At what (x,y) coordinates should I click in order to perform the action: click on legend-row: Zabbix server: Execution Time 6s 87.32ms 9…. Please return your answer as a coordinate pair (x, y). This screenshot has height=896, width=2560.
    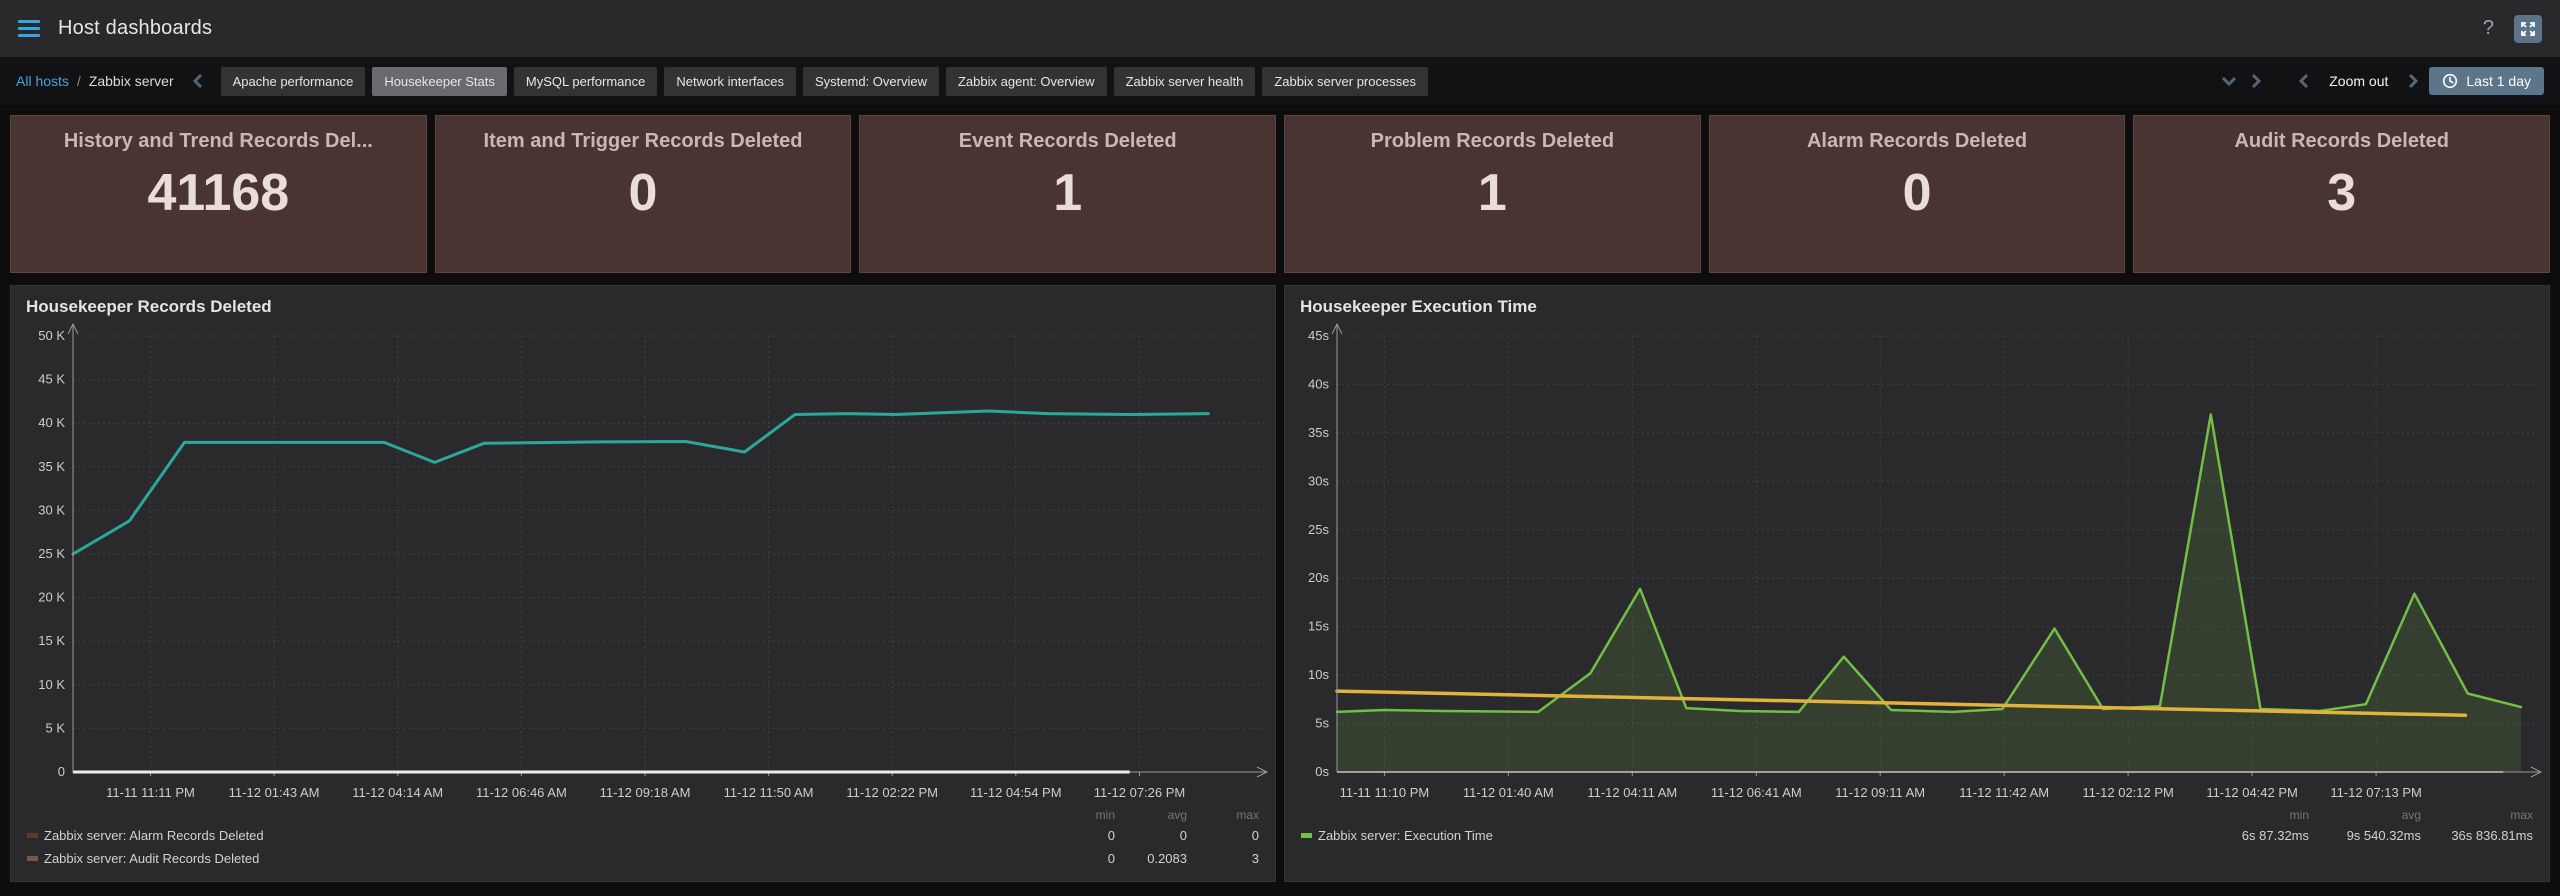
    Looking at the image, I should click on (1917, 835).